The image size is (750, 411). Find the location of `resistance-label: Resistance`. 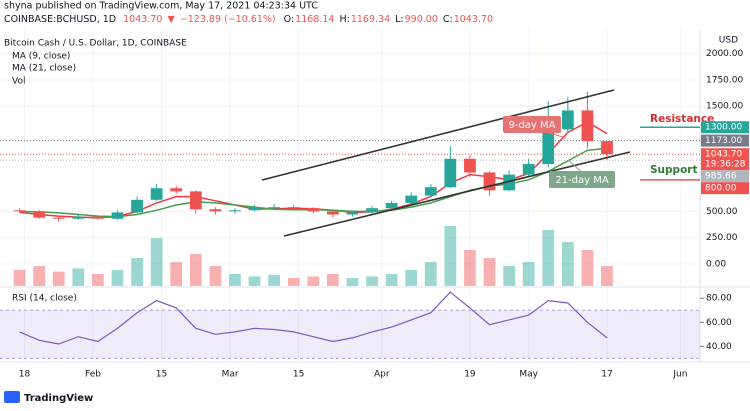

resistance-label: Resistance is located at coordinates (682, 119).